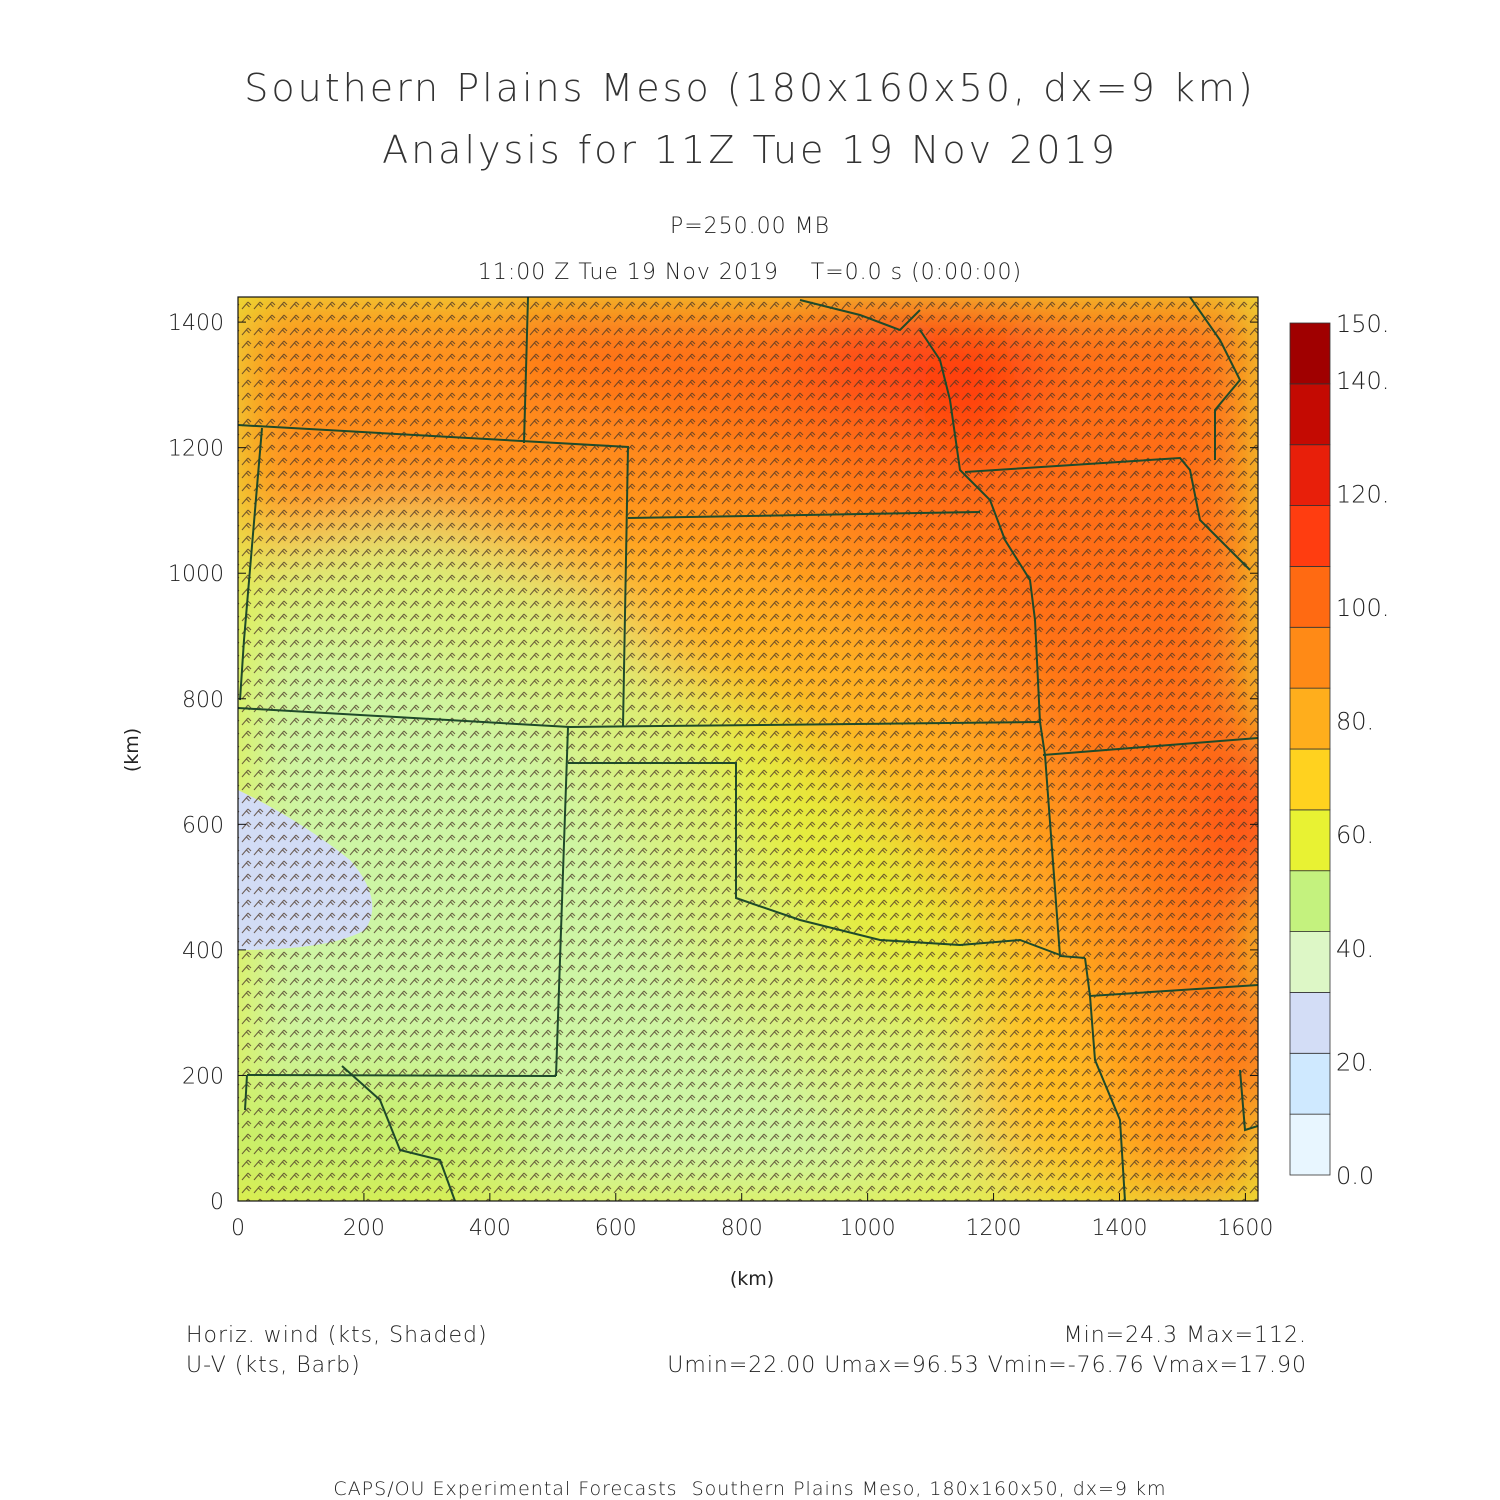  I want to click on y-tick-label: 1000, so click(196, 574).